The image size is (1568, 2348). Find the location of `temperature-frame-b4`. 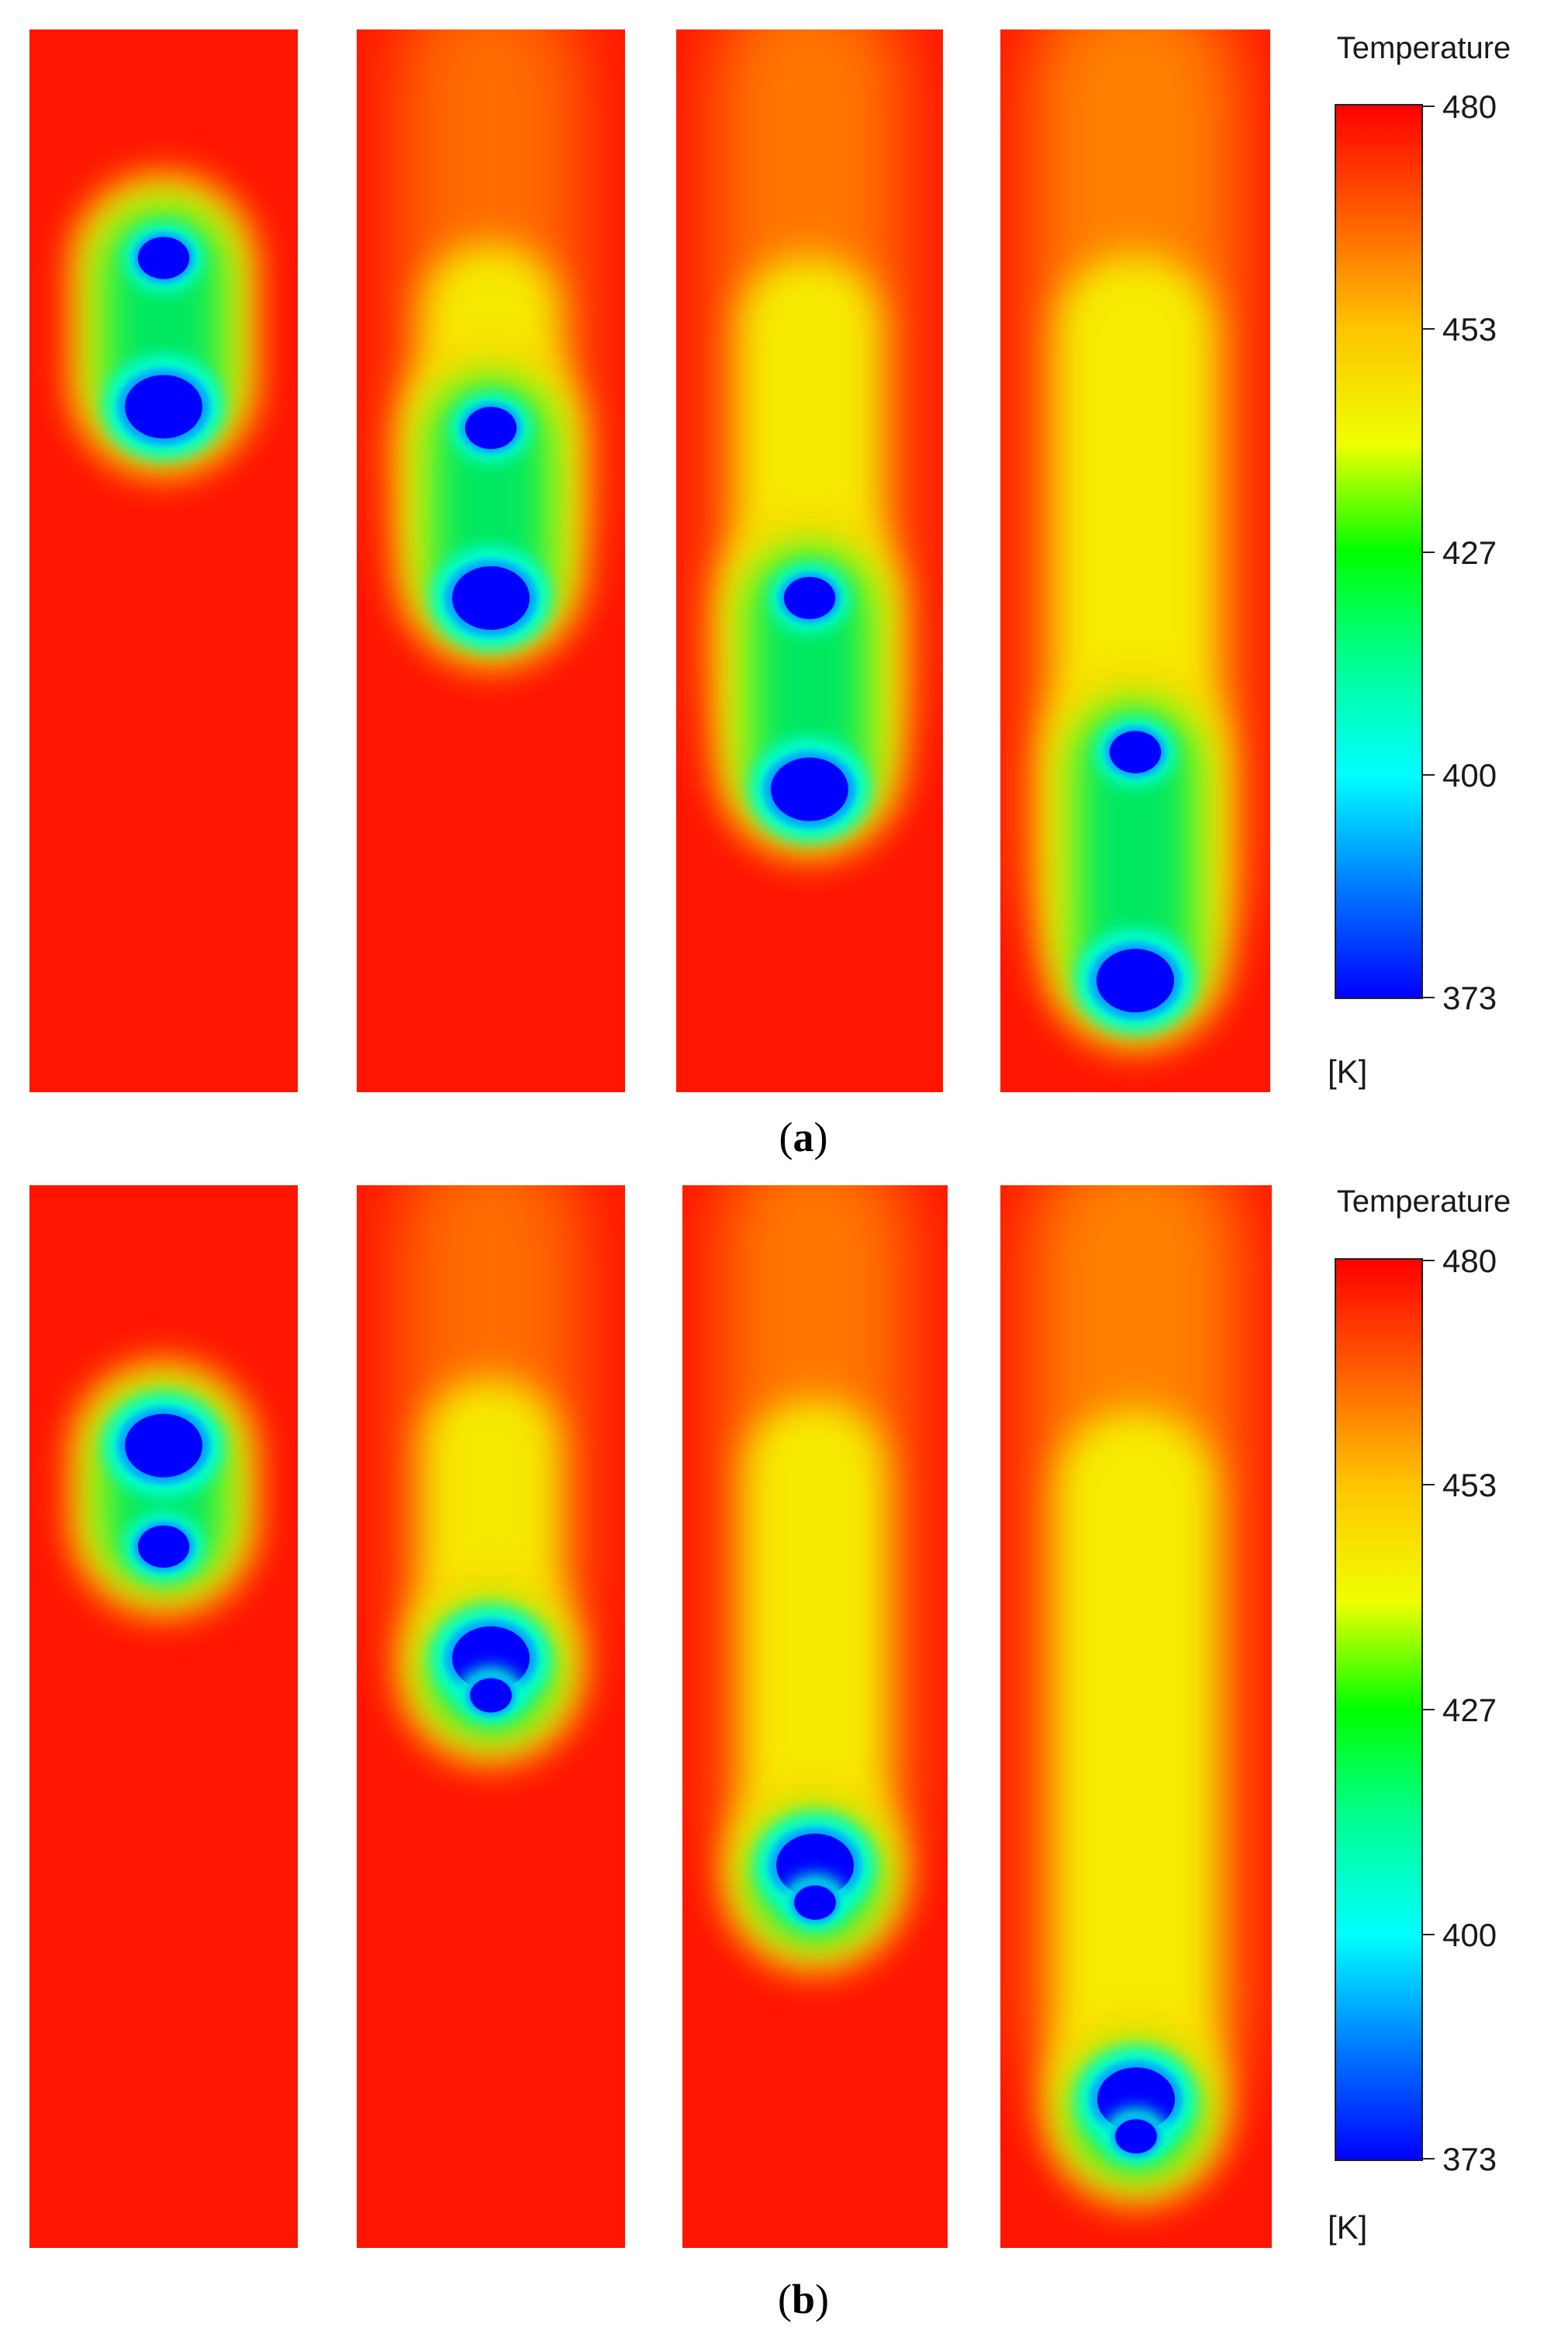

temperature-frame-b4 is located at coordinates (1136, 1716).